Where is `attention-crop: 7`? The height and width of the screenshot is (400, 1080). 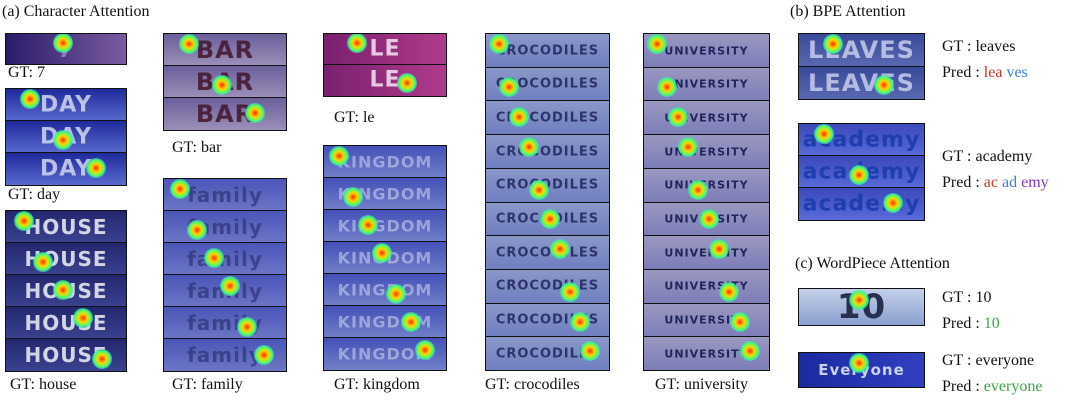
attention-crop: 7 is located at coordinates (66, 49).